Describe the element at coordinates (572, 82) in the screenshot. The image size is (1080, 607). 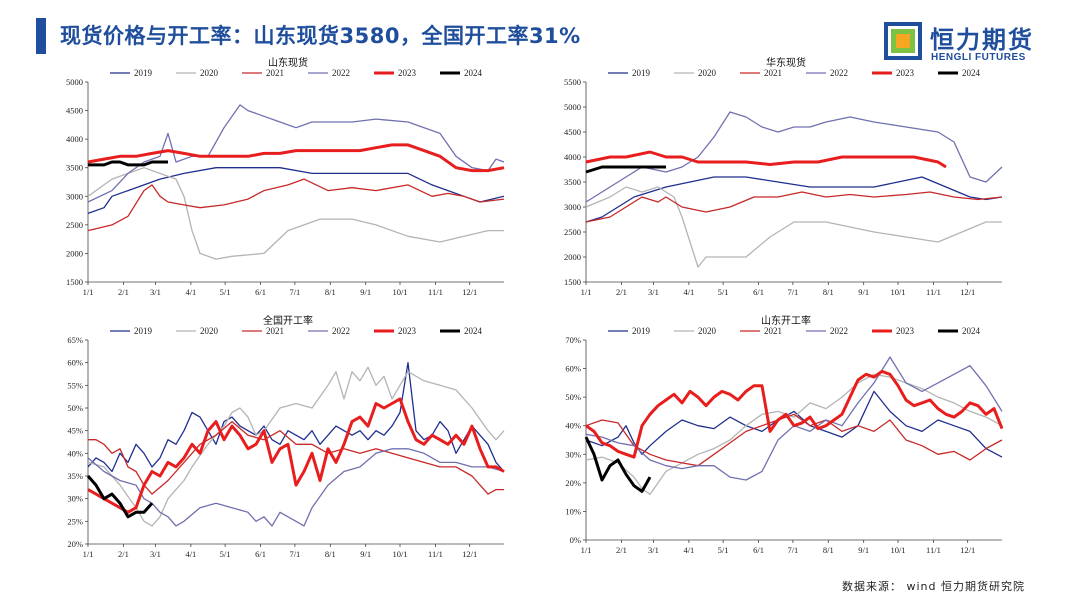
I see `y-tick-label: 5500` at that location.